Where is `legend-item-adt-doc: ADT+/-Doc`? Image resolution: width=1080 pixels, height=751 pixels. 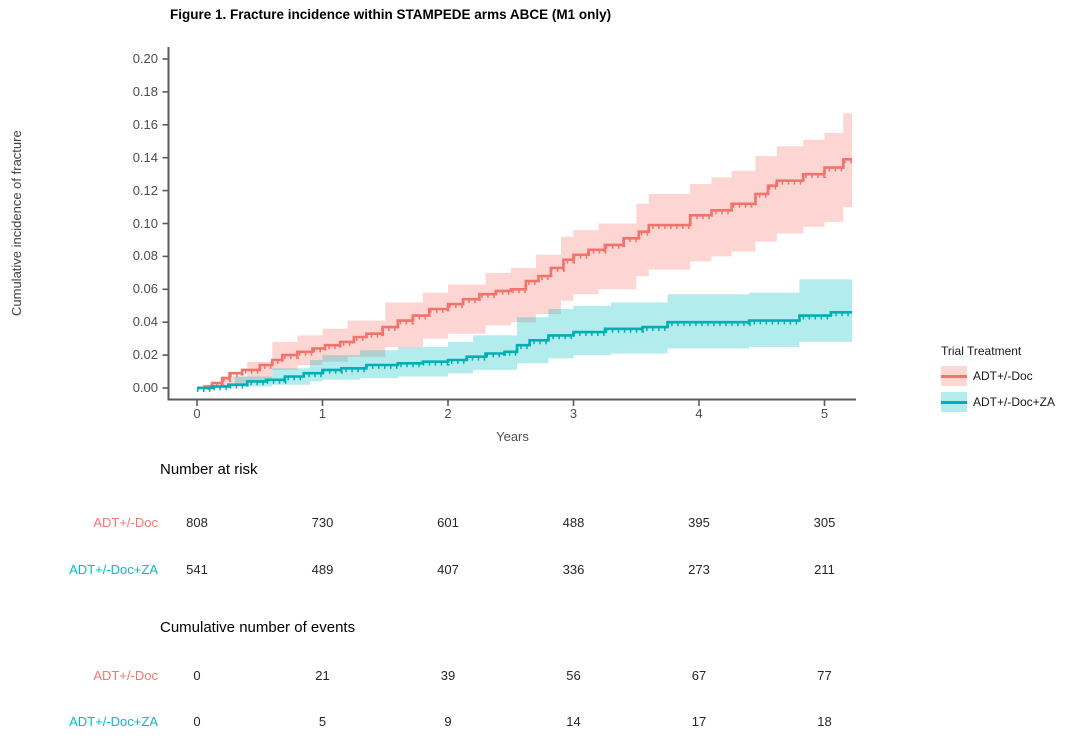 legend-item-adt-doc: ADT+/-Doc is located at coordinates (998, 376).